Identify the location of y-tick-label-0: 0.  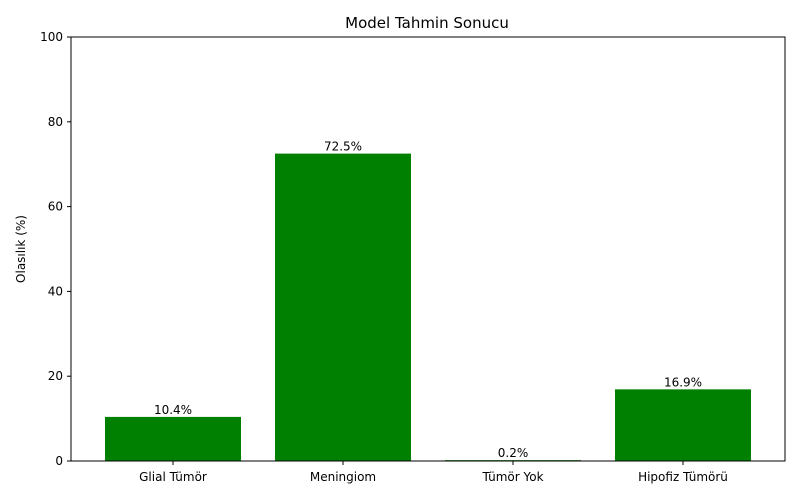
(59, 461).